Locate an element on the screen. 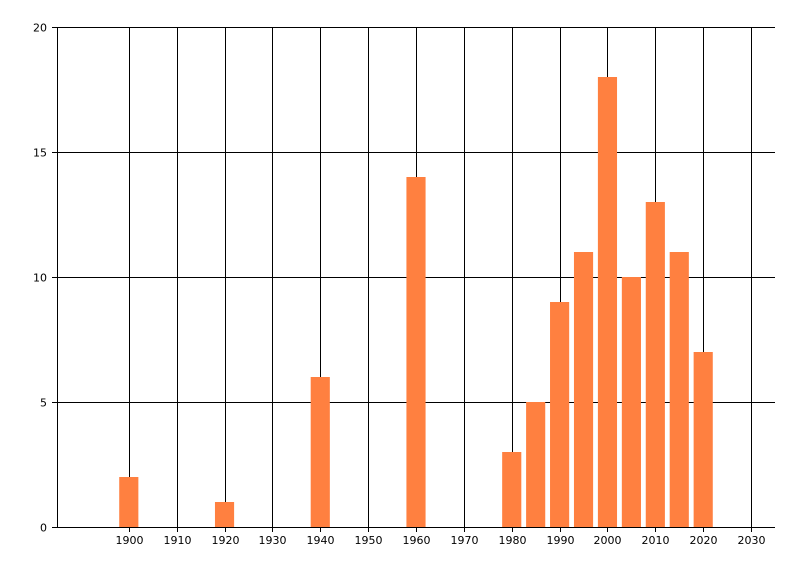 The image size is (800, 576). y-tick-label: 5 is located at coordinates (43, 403).